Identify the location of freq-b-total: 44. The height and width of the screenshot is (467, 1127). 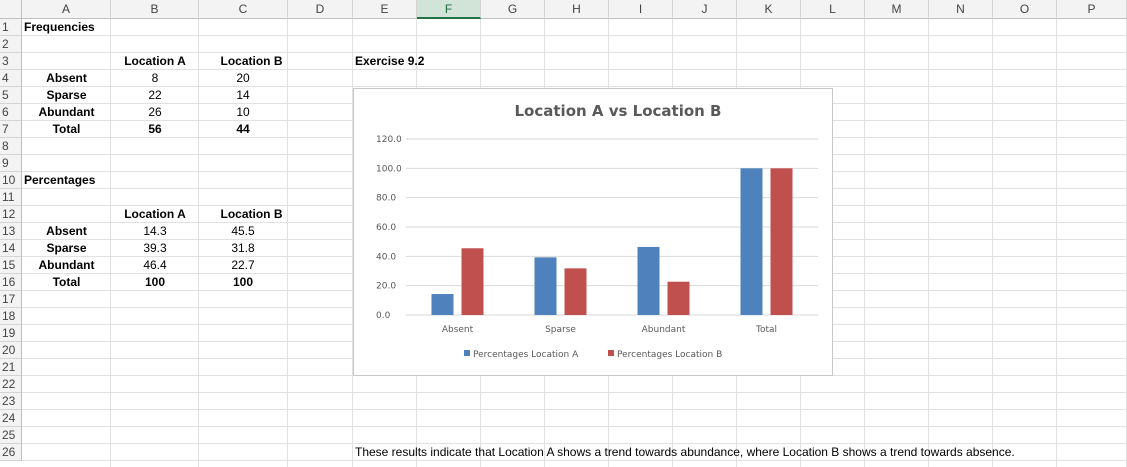
(243, 129).